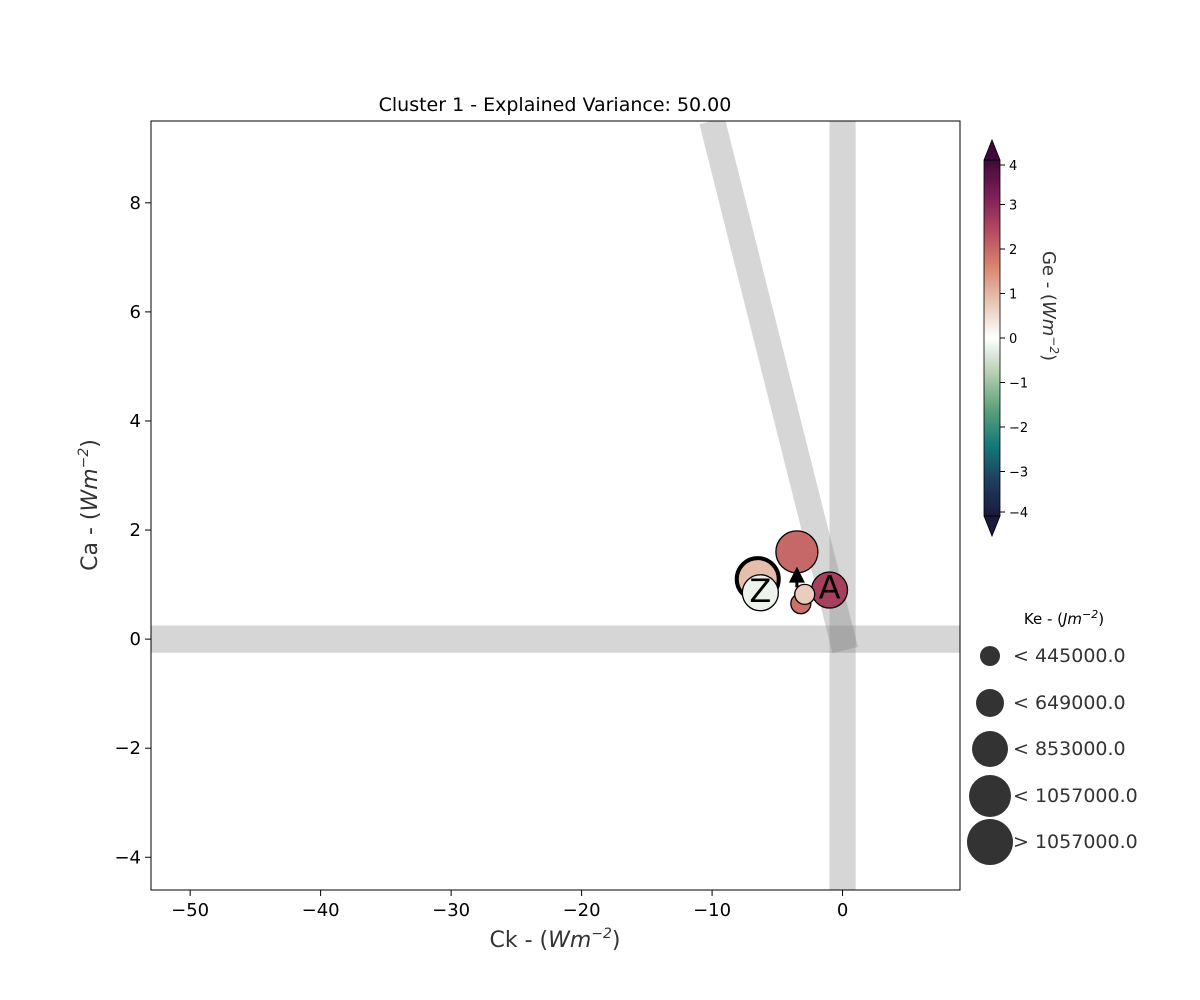  What do you see at coordinates (1069, 656) in the screenshot?
I see `size-legend-label: < 445000.0` at bounding box center [1069, 656].